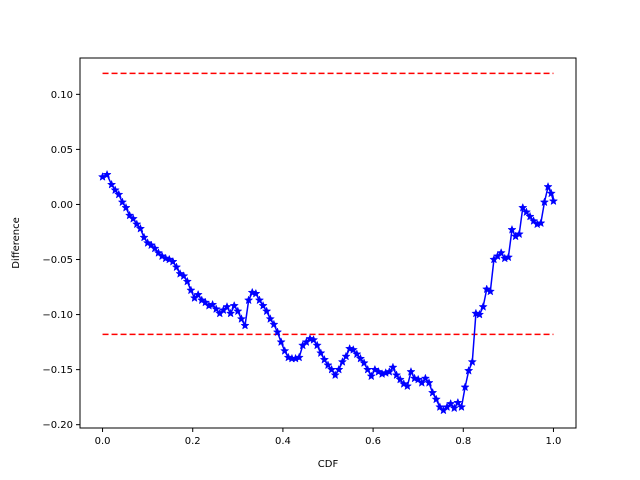 The image size is (640, 480). What do you see at coordinates (57, 425) in the screenshot?
I see `y-tick-label: −0.20` at bounding box center [57, 425].